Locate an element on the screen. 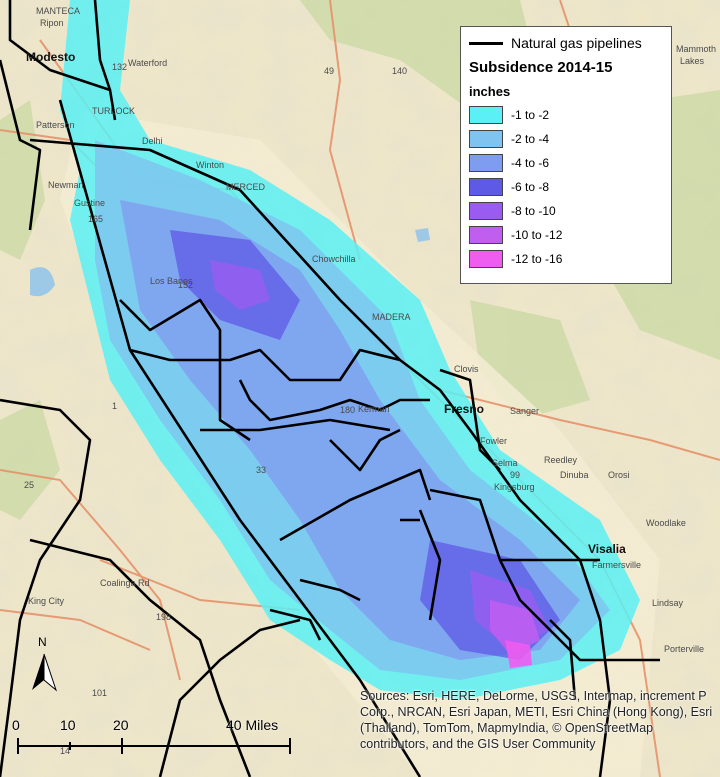 This screenshot has height=777, width=720. legend-class-item: -12 to -16 is located at coordinates (566, 259).